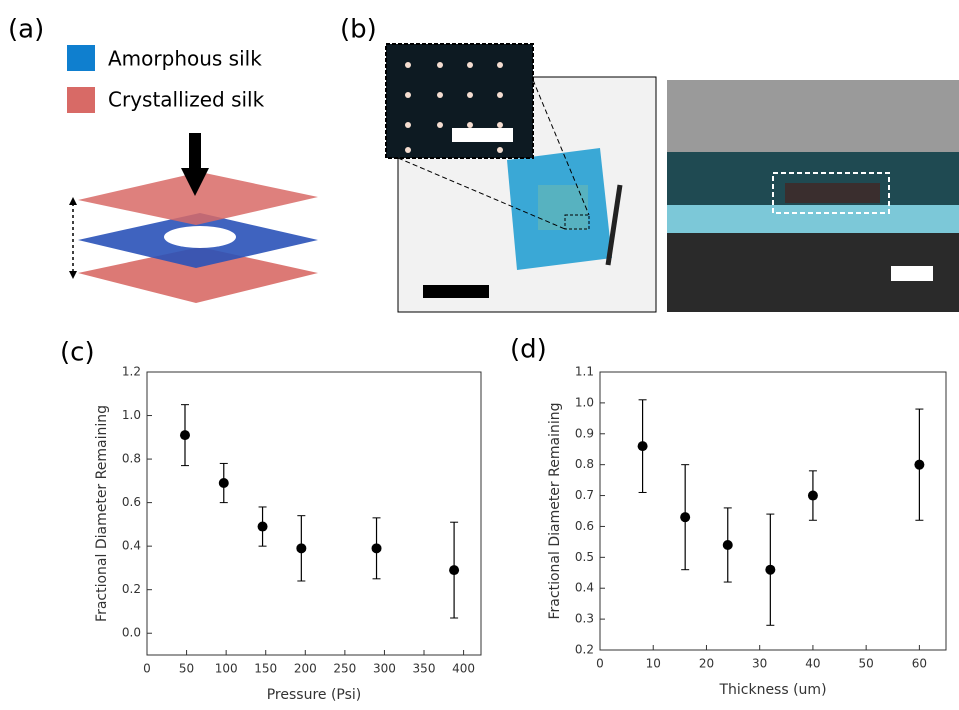 The image size is (959, 710). Describe the element at coordinates (653, 664) in the screenshot. I see `x-tick-label: 10` at that location.